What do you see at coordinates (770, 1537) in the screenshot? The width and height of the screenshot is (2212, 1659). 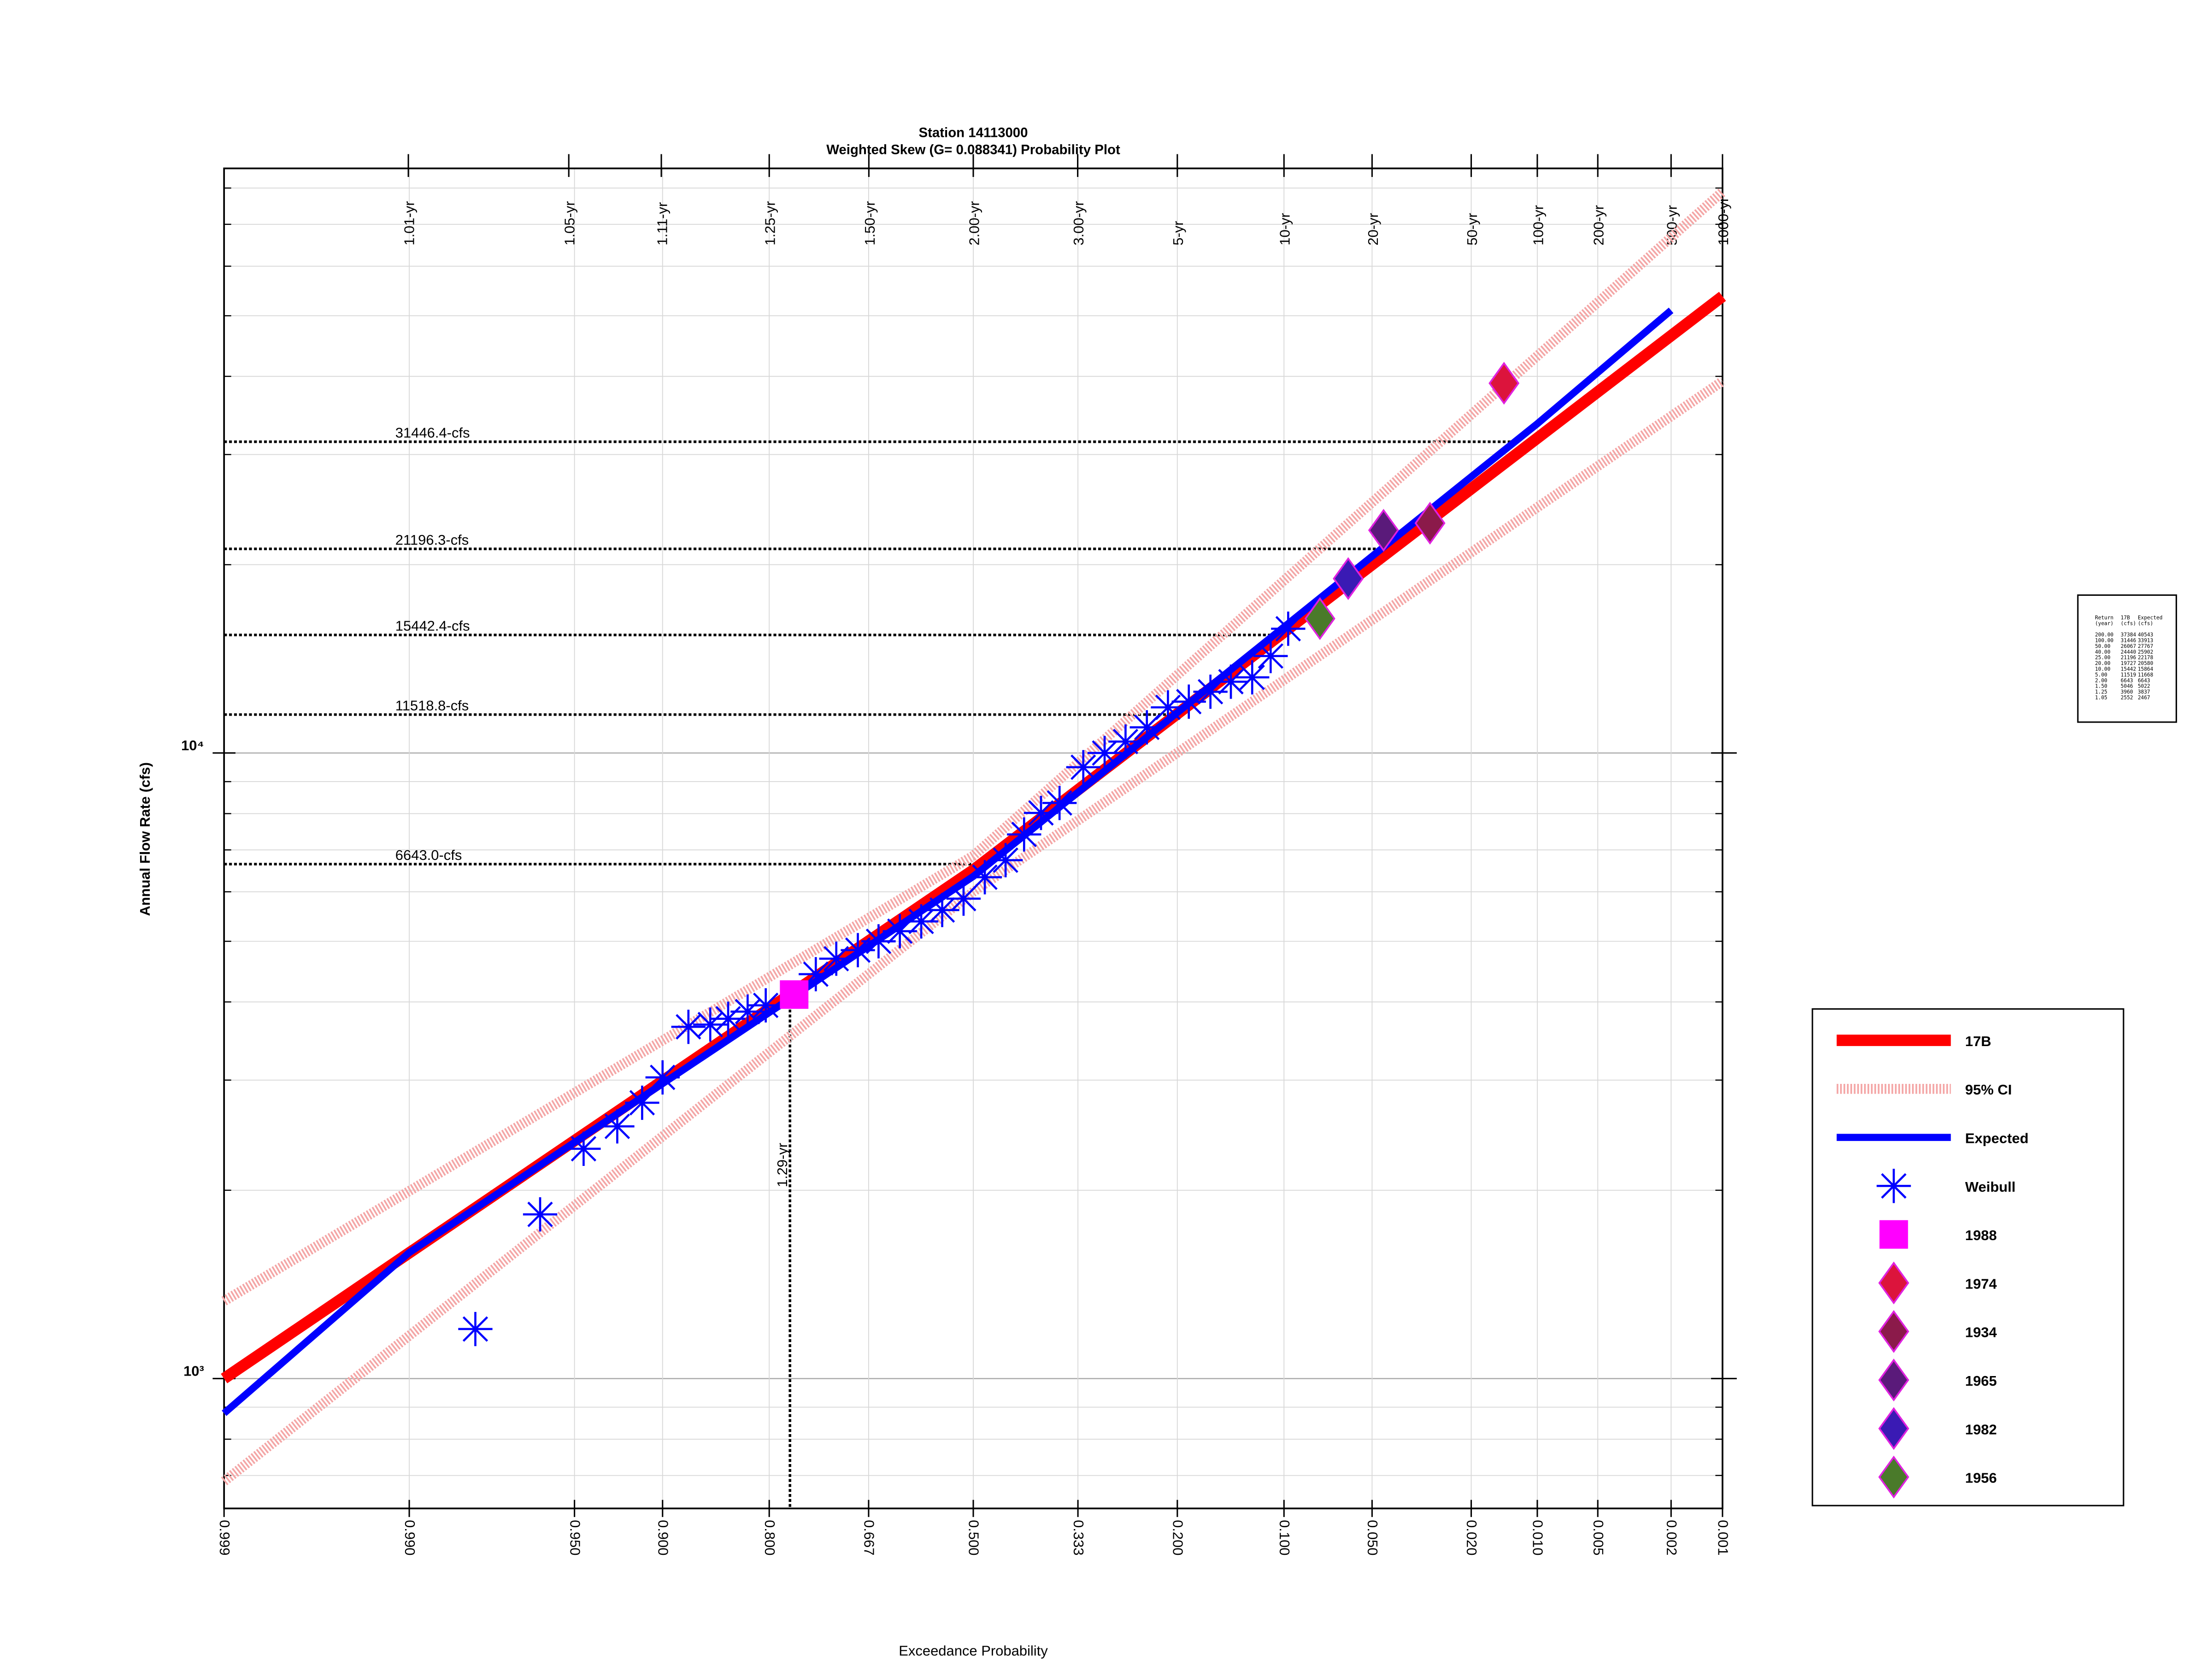 I see `x-tick-label: 0.800` at bounding box center [770, 1537].